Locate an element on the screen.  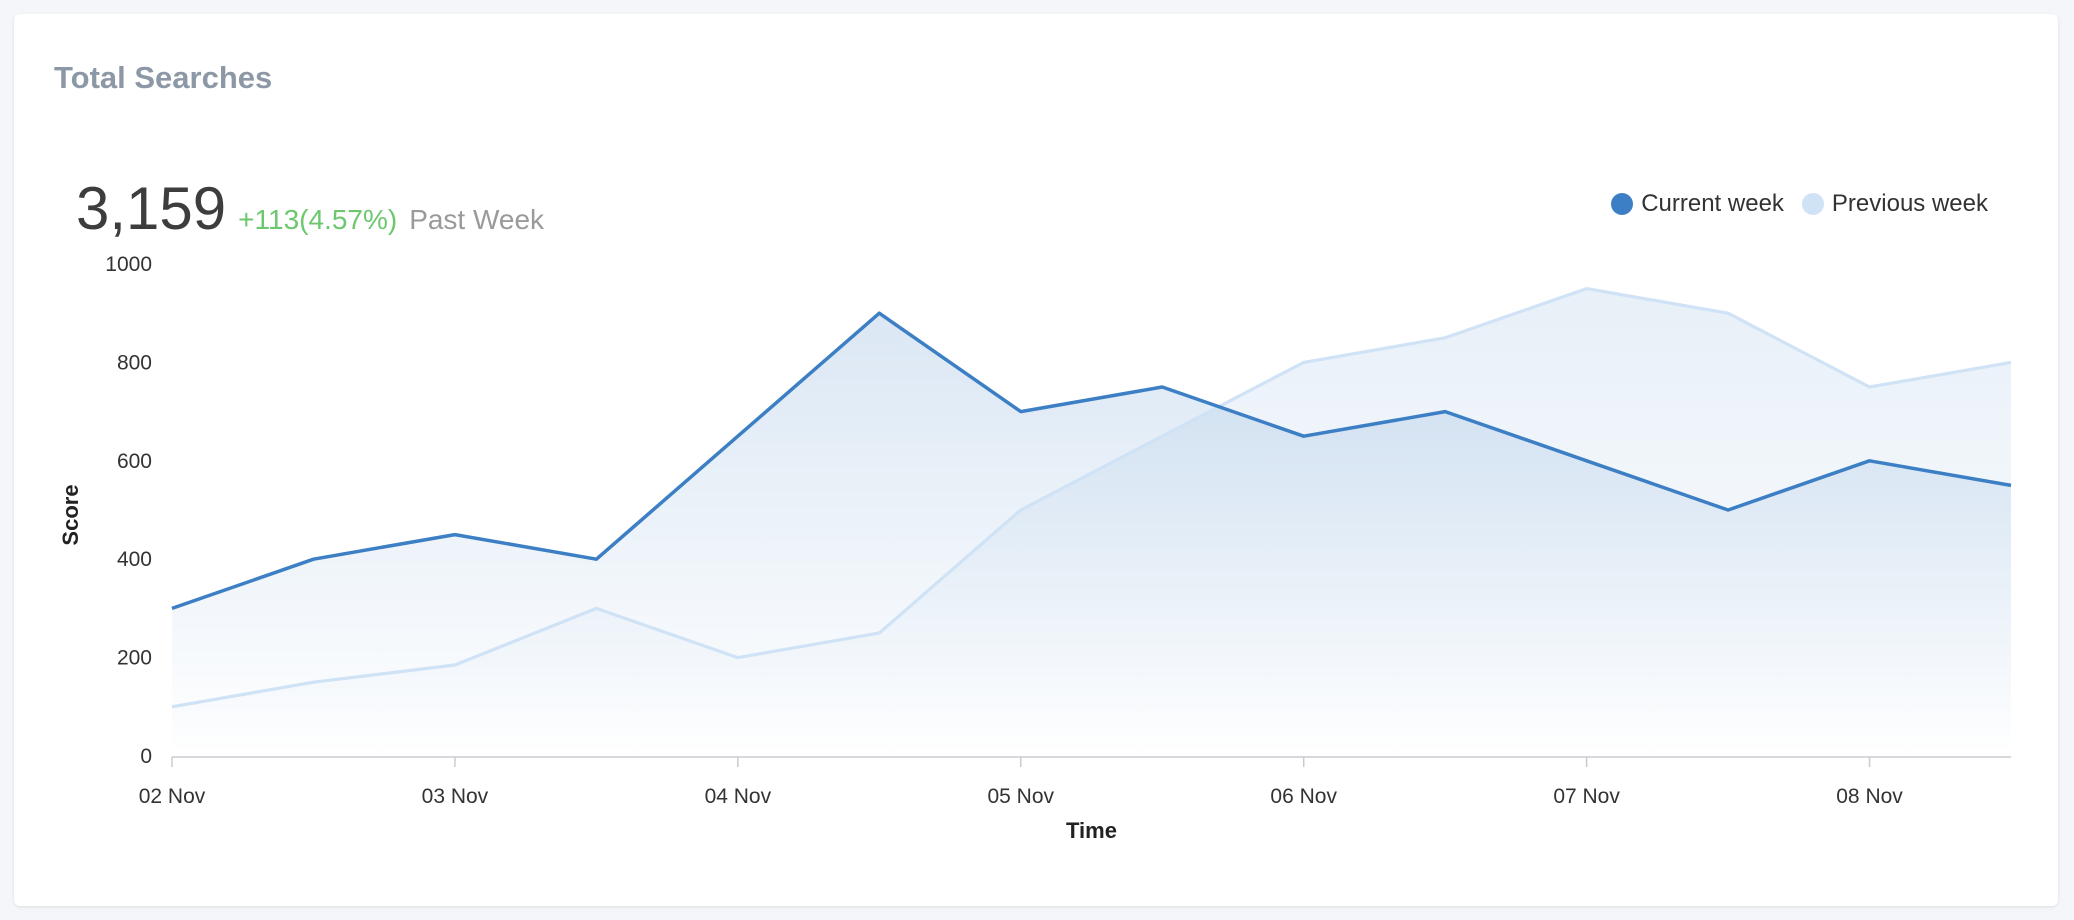
legend-item-previous-week: Previous week is located at coordinates (1894, 204).